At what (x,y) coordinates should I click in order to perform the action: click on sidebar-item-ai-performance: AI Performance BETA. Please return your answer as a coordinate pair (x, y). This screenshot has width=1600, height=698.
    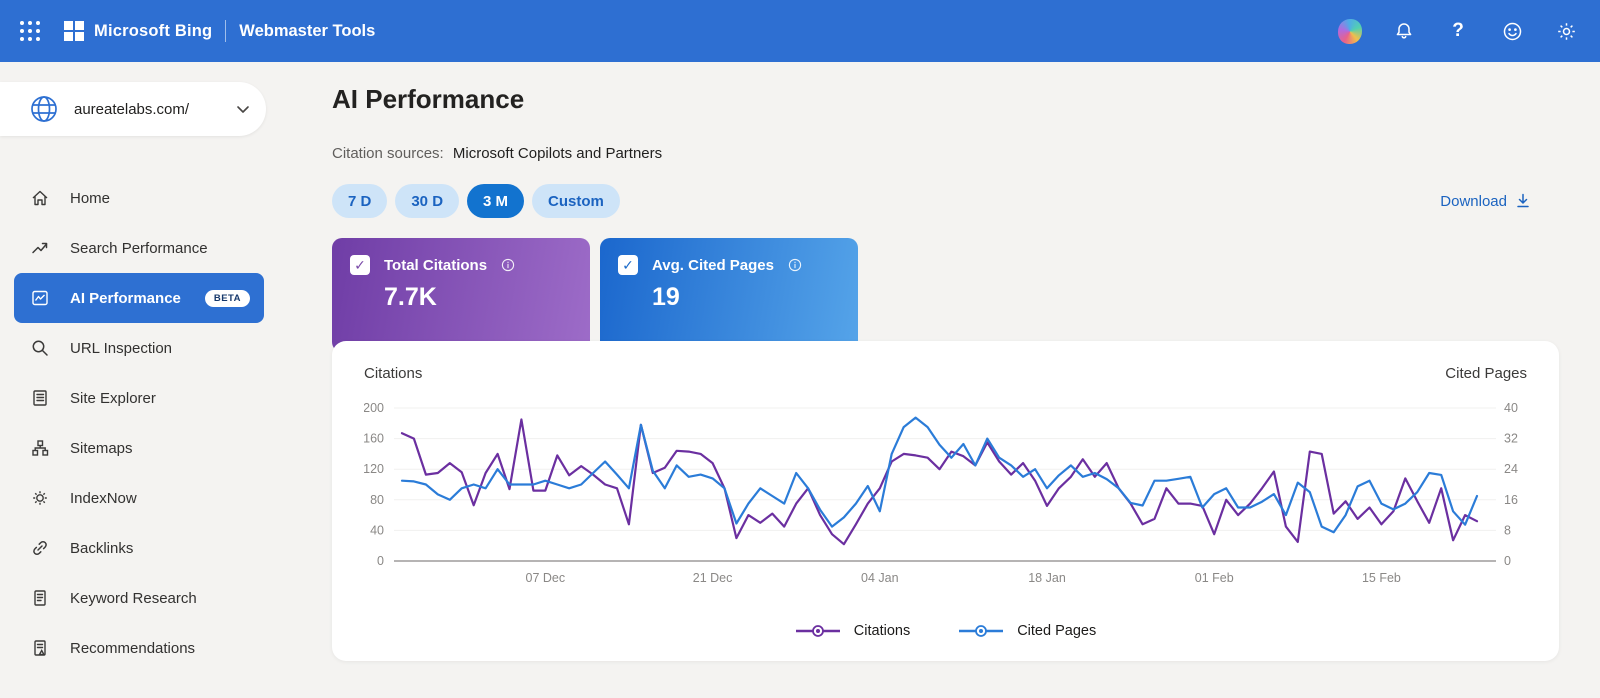
    Looking at the image, I should click on (139, 298).